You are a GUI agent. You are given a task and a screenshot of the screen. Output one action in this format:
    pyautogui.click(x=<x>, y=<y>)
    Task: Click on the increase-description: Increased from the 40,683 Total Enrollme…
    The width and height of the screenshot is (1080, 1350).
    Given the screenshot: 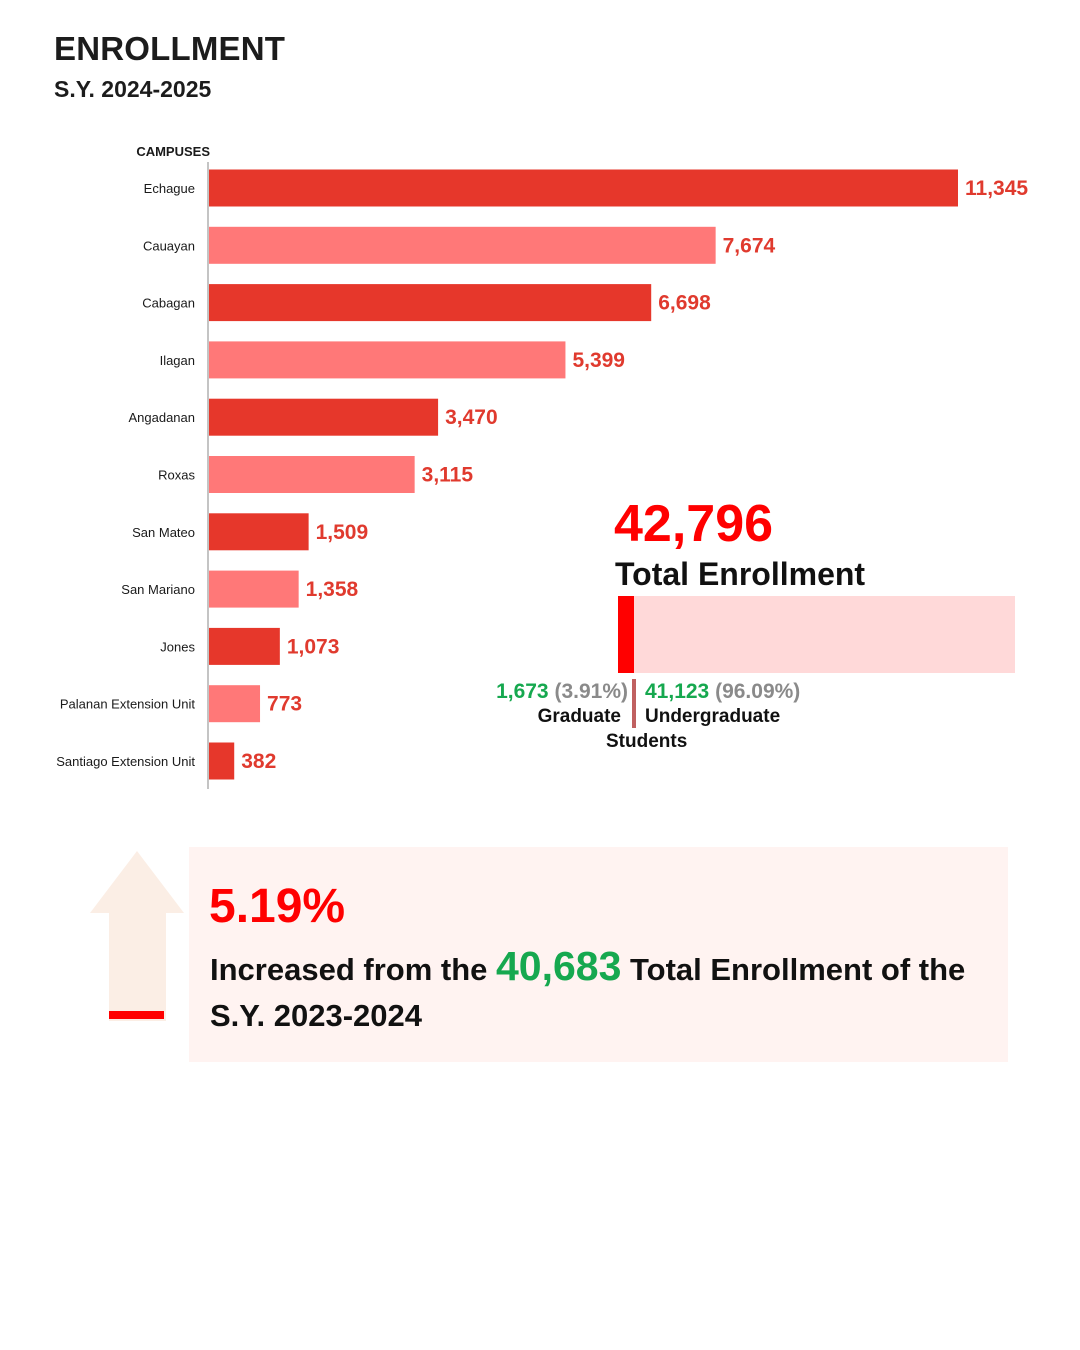 What is the action you would take?
    pyautogui.click(x=605, y=991)
    